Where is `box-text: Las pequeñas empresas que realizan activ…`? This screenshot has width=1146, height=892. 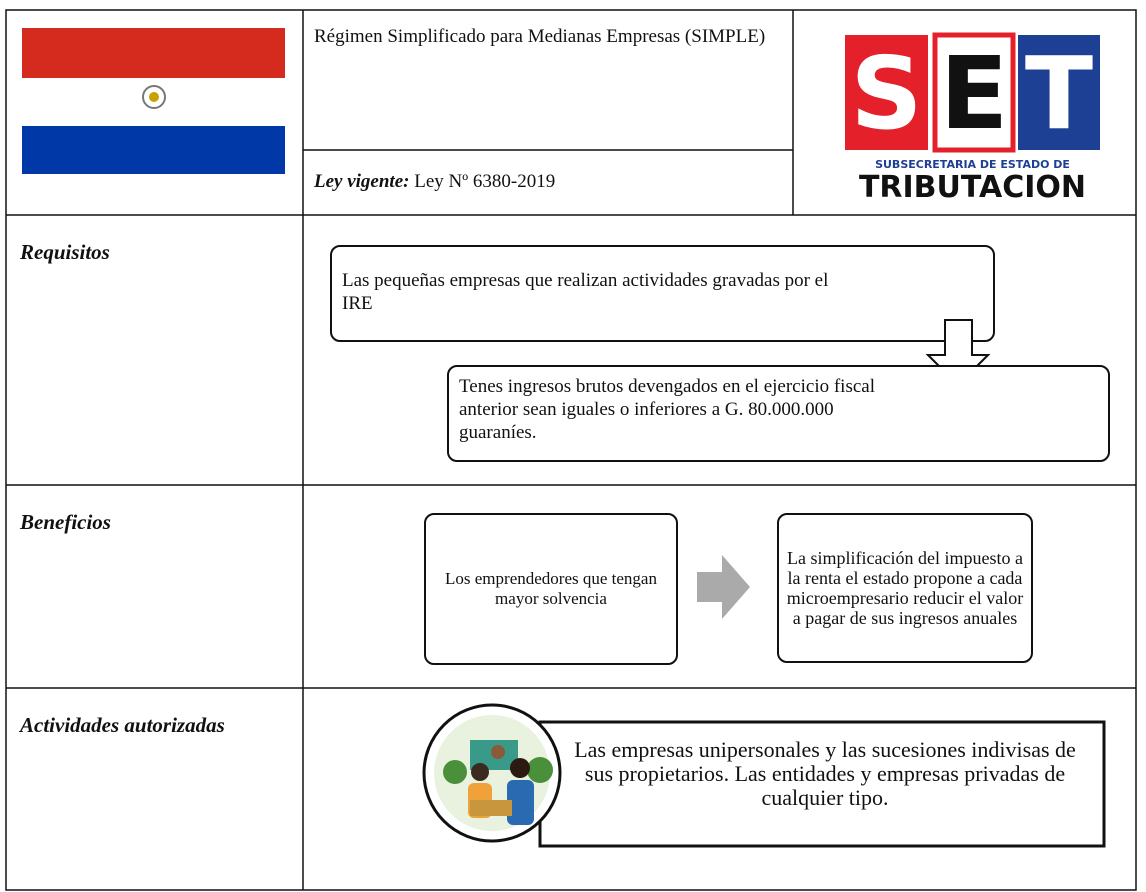
box-text: Las pequeñas empresas que realizan activ… is located at coordinates (585, 292).